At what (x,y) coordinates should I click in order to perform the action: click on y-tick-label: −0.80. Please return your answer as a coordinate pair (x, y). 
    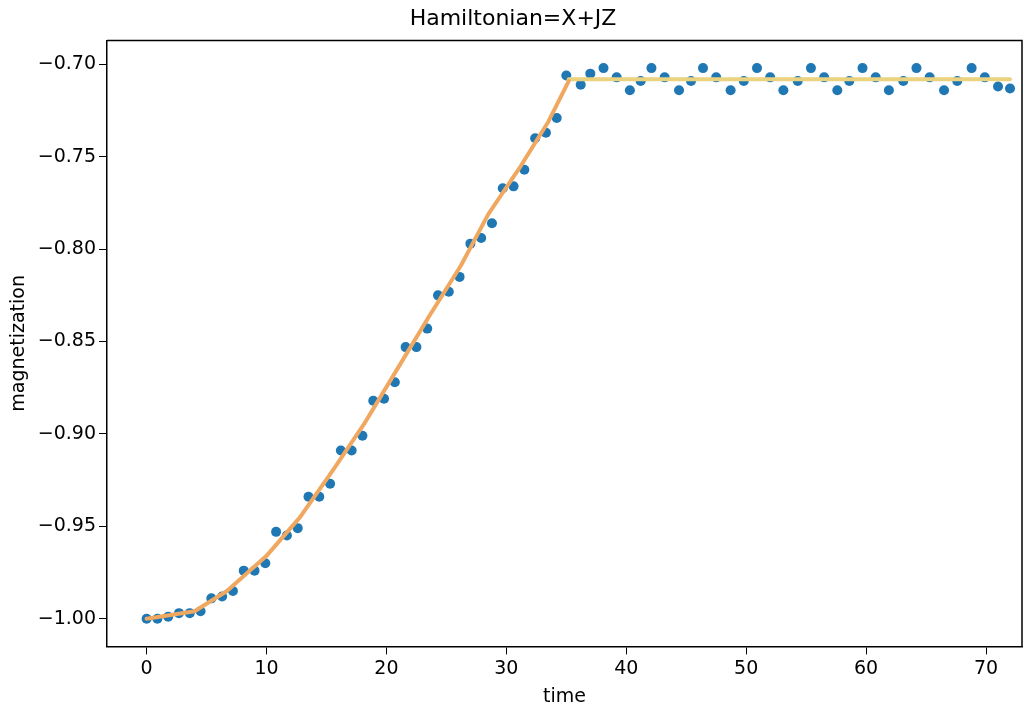
    Looking at the image, I should click on (67, 247).